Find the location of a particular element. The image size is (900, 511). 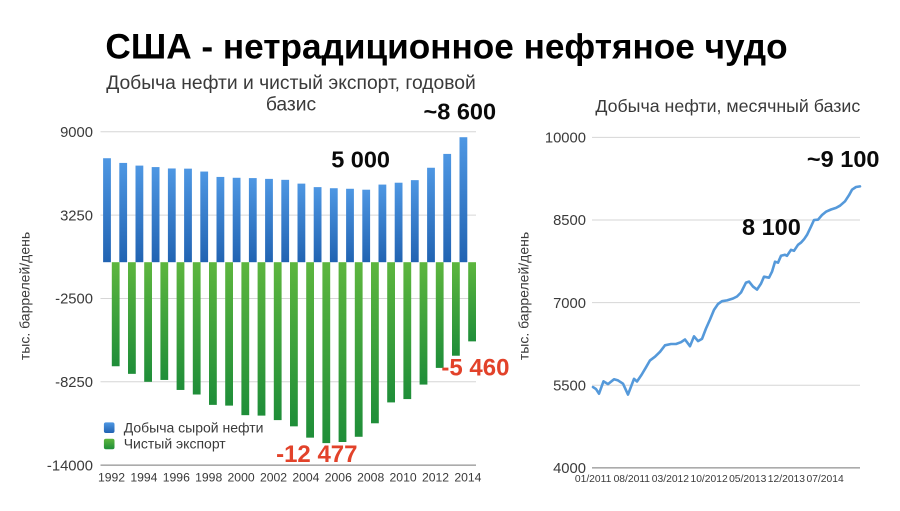

svg-text: -2500 is located at coordinates (74, 300).